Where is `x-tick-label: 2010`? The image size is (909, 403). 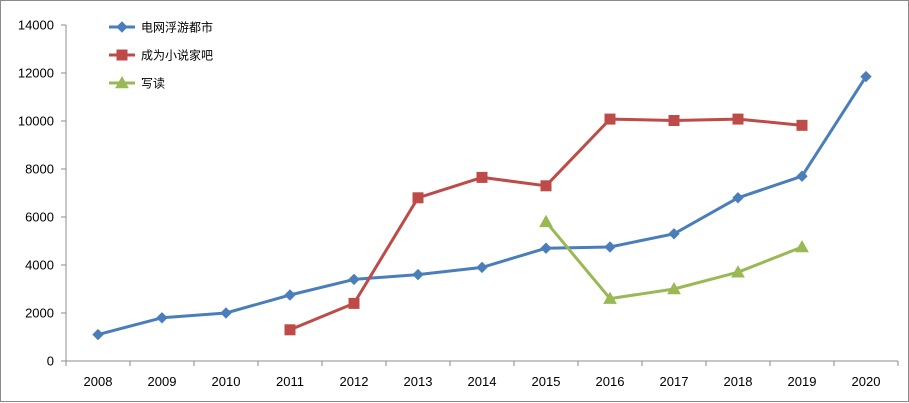
x-tick-label: 2010 is located at coordinates (226, 381).